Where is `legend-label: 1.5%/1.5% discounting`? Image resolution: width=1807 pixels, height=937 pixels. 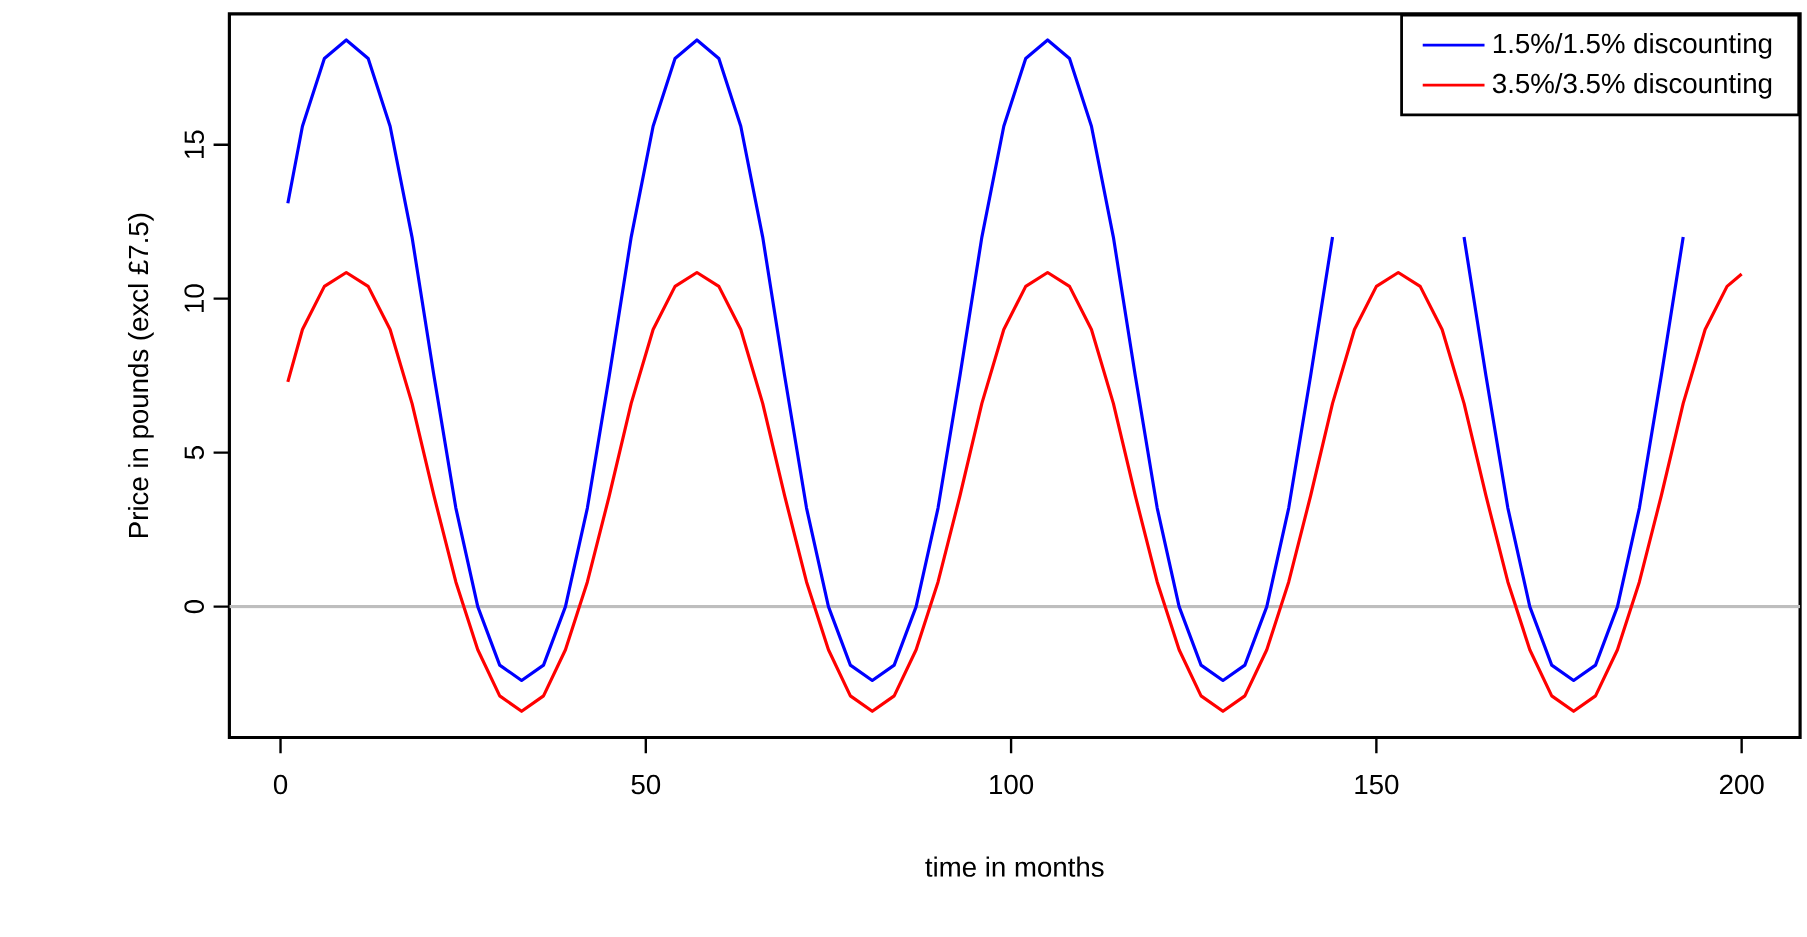 legend-label: 1.5%/1.5% discounting is located at coordinates (1632, 46).